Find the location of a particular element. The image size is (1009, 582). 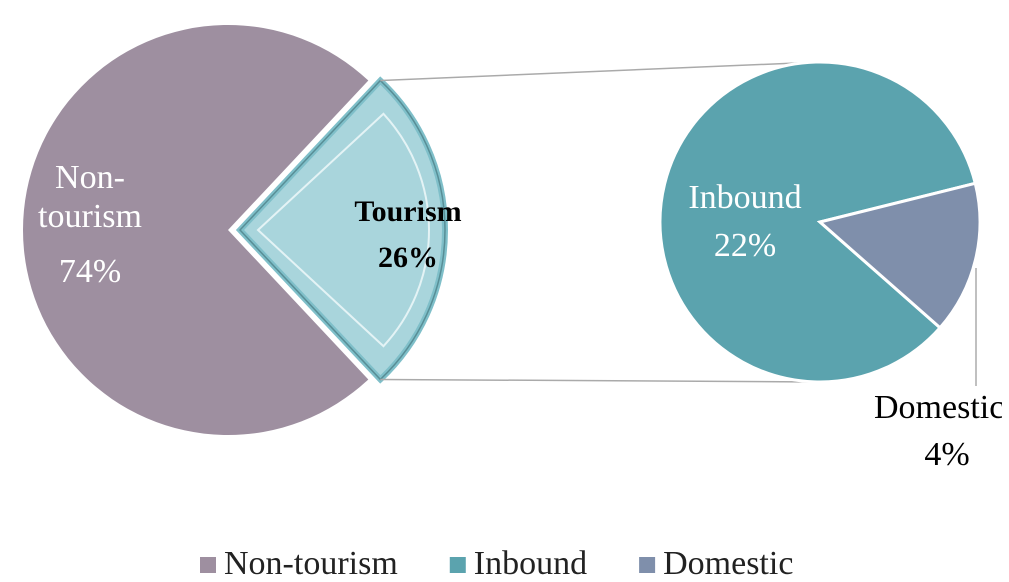

legend-label: Non-tourism is located at coordinates (311, 563).